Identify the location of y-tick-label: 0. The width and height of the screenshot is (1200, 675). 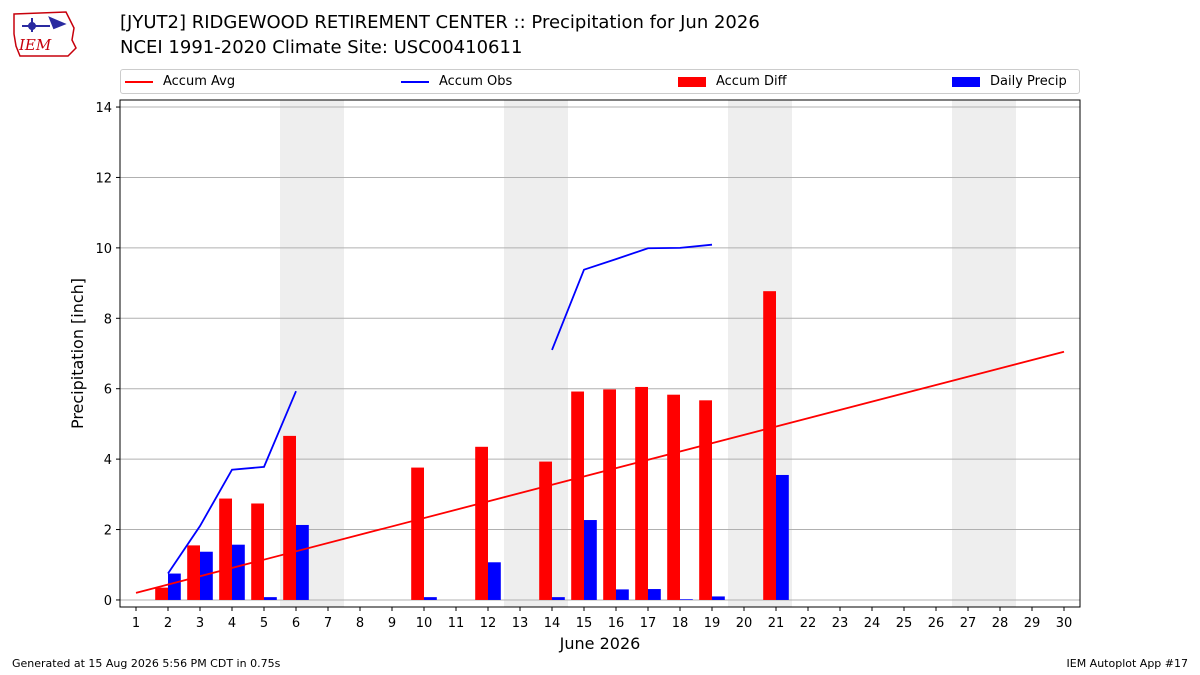
(108, 601).